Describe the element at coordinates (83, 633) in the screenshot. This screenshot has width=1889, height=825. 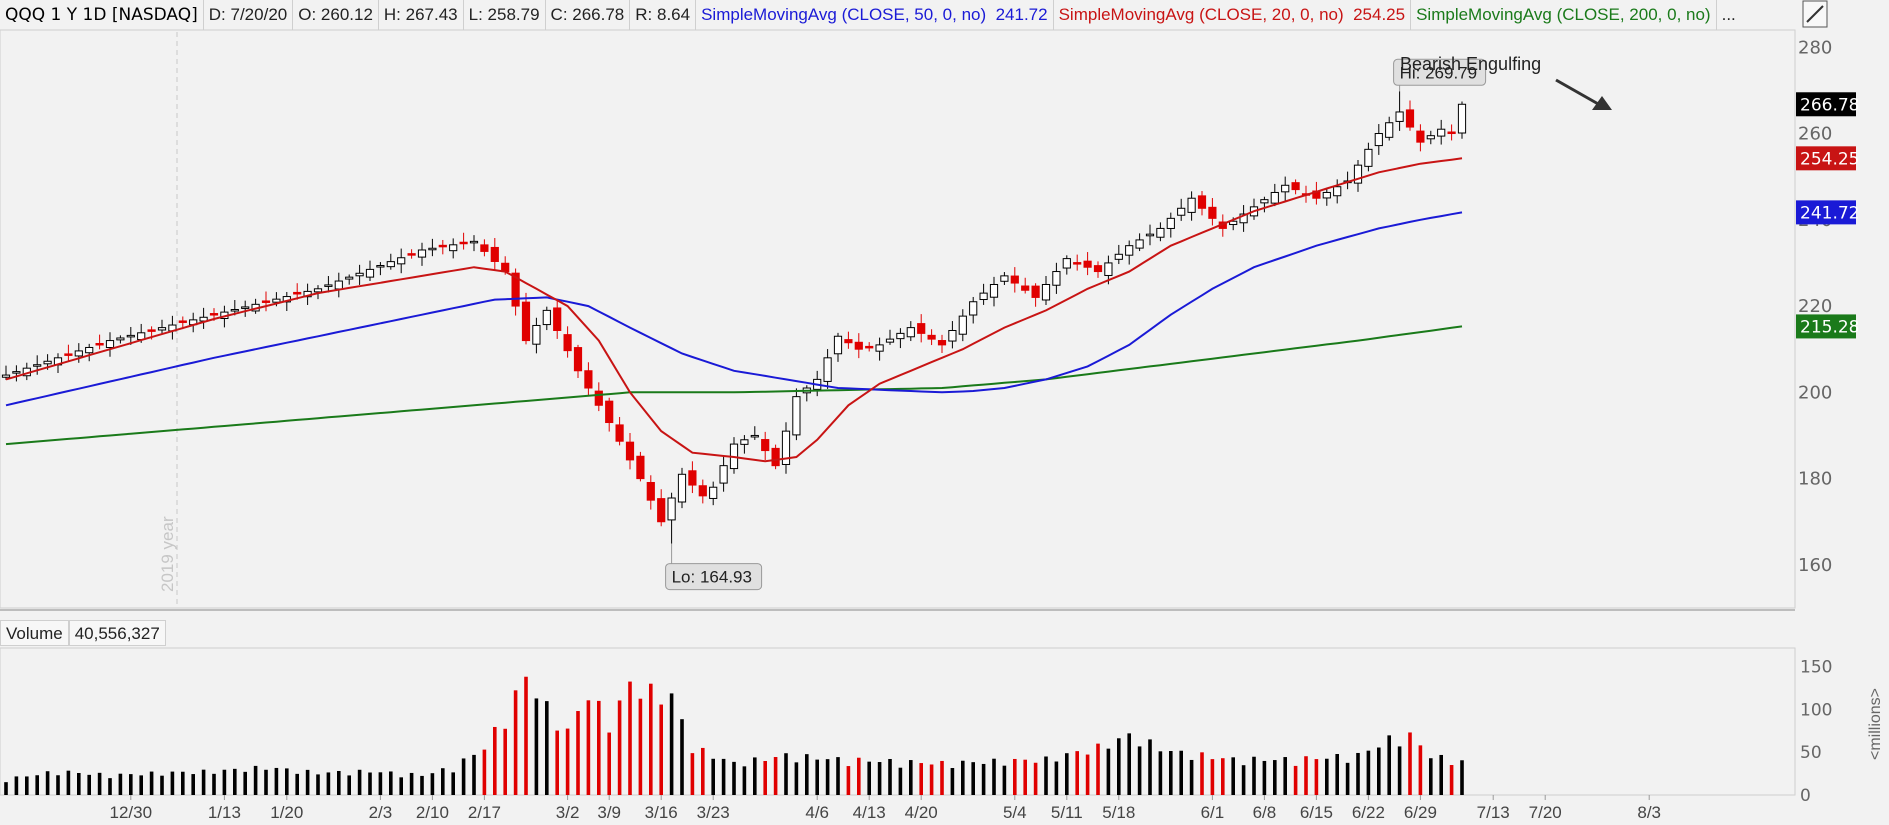
I see `volume-header: Volume 40,556,327` at that location.